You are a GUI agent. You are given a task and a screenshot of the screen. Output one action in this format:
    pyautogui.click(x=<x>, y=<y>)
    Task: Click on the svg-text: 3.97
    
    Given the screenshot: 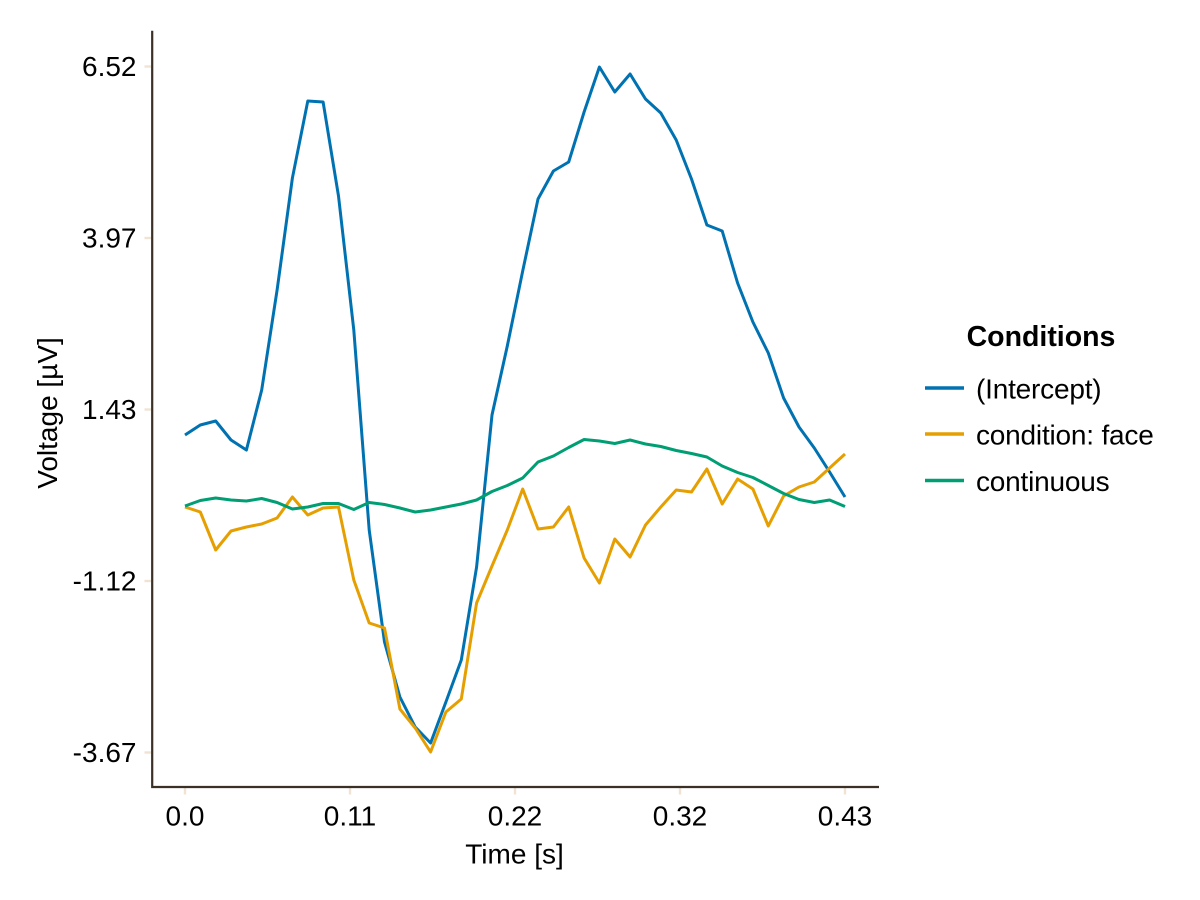 What is the action you would take?
    pyautogui.click(x=109, y=237)
    